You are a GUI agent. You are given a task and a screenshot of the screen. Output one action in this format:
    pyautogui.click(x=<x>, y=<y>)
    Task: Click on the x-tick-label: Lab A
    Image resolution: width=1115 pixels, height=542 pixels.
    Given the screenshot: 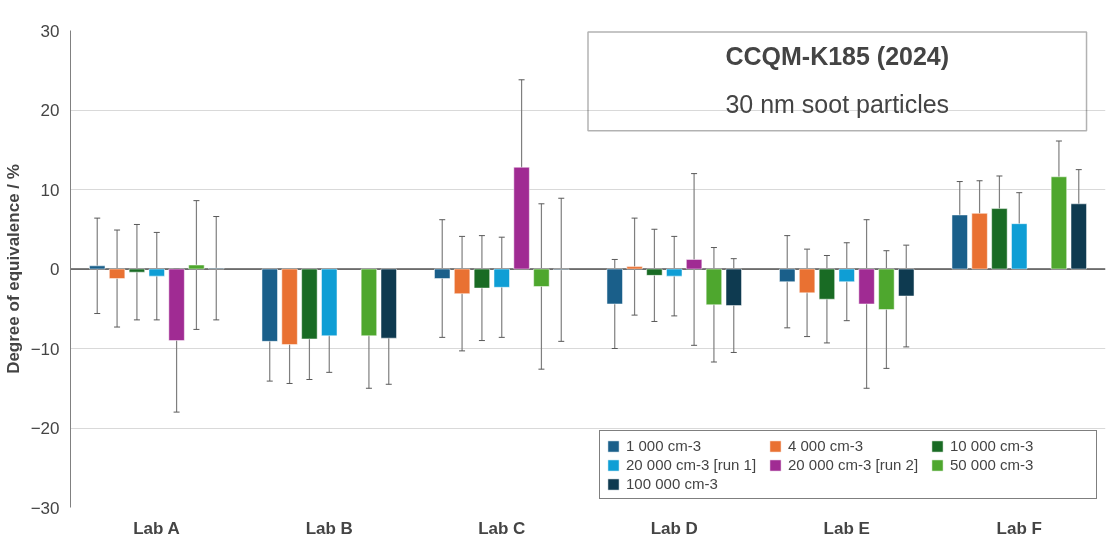 What is the action you would take?
    pyautogui.click(x=156, y=528)
    